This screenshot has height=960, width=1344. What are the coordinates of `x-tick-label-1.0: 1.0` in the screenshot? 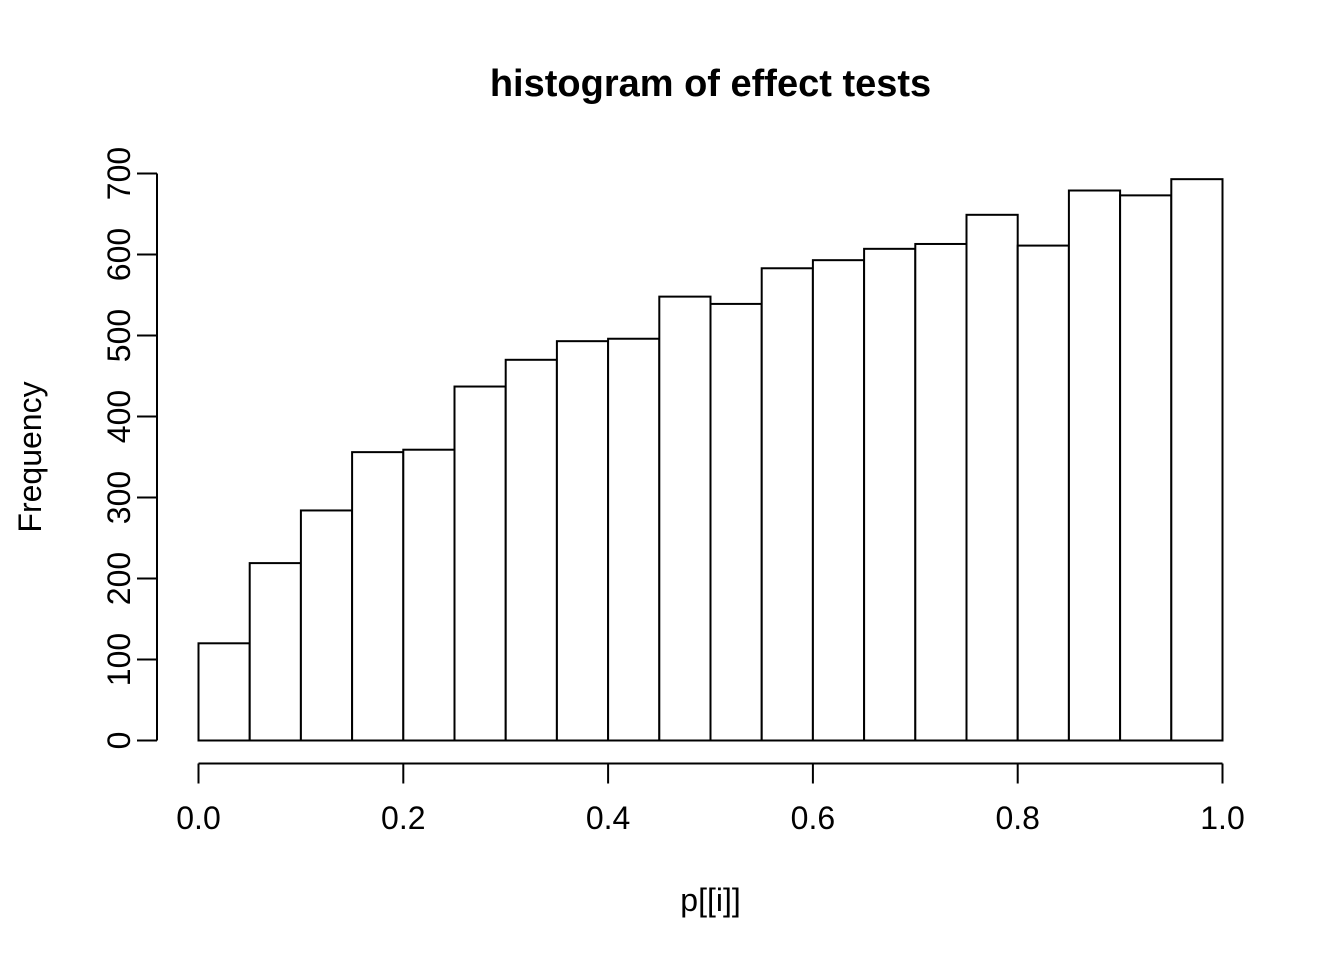 It's located at (1222, 818).